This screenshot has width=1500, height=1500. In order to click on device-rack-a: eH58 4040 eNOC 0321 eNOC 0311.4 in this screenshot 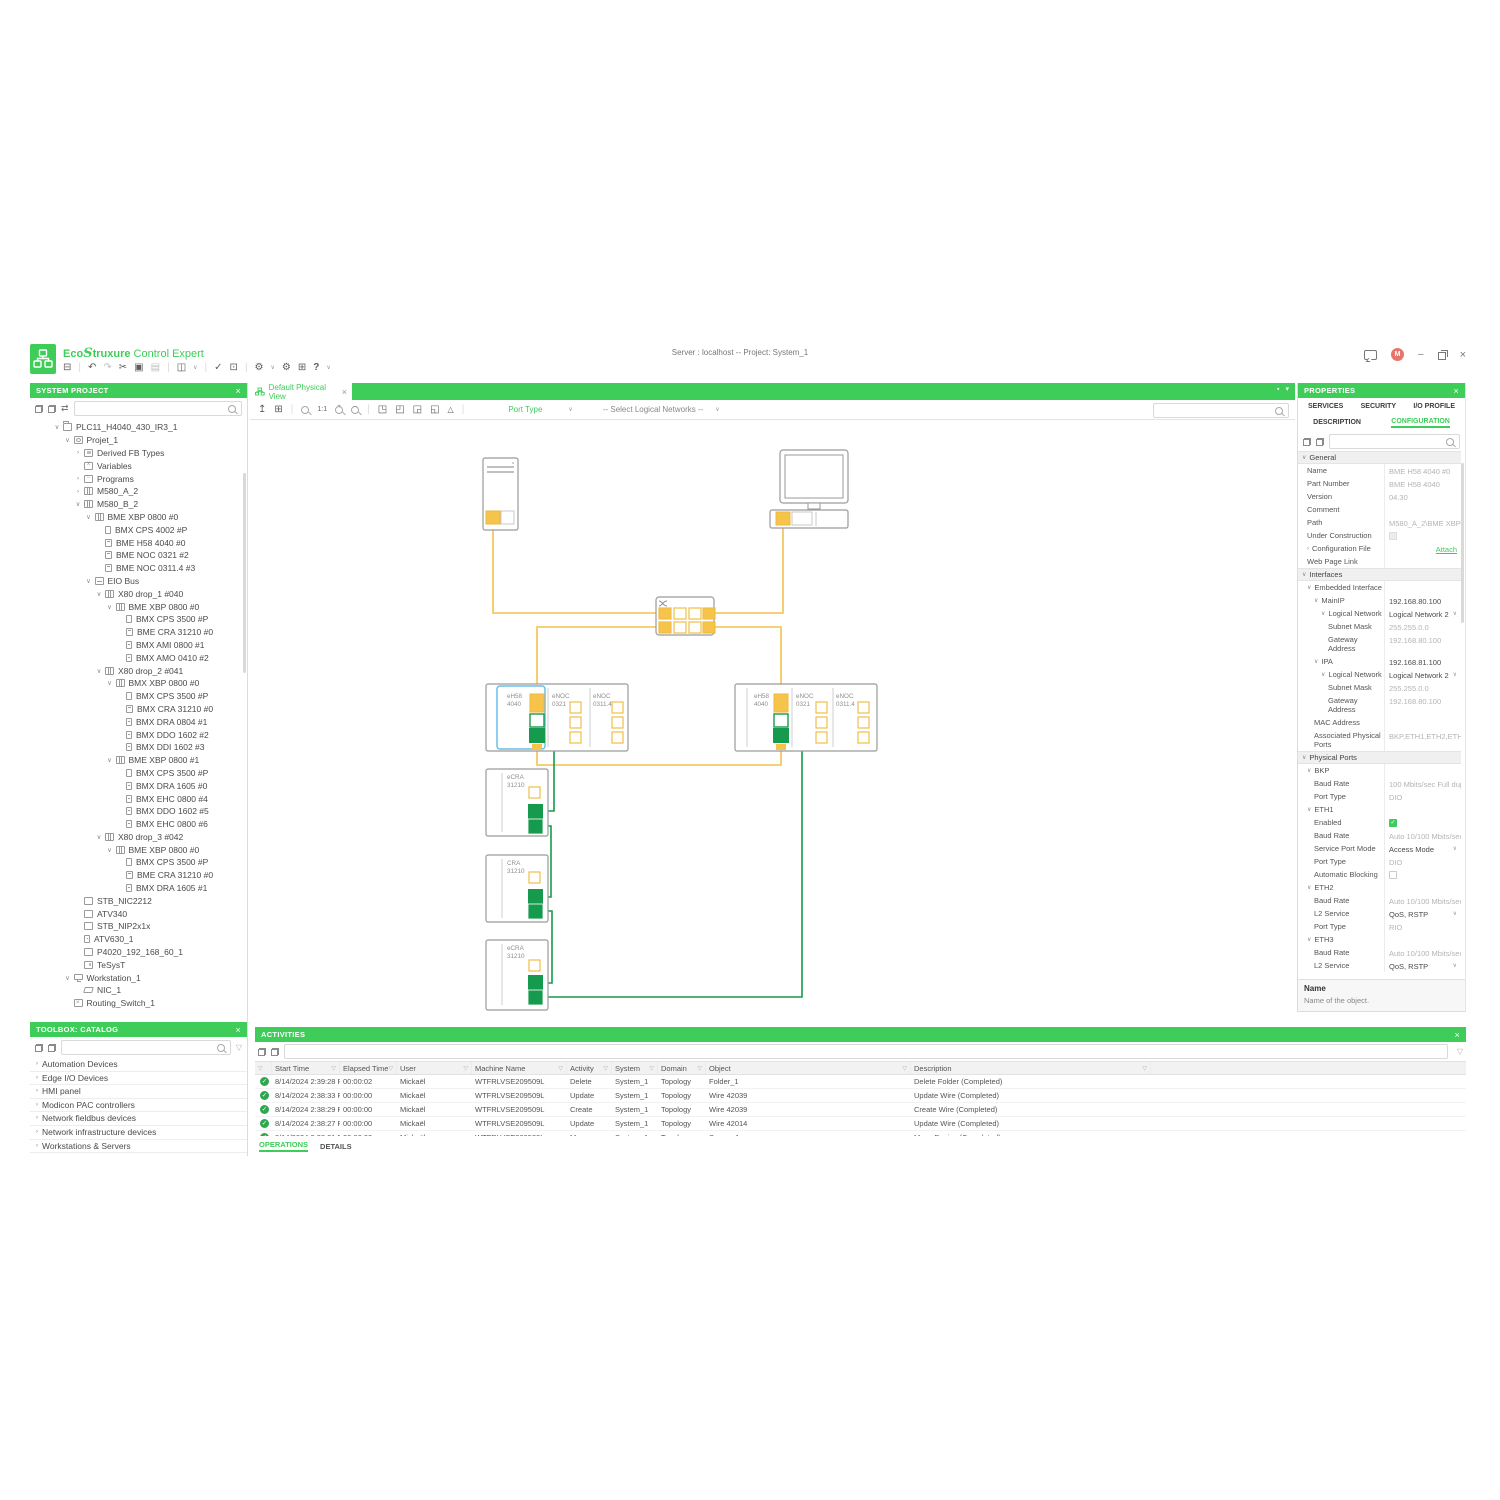, I will do `click(557, 717)`.